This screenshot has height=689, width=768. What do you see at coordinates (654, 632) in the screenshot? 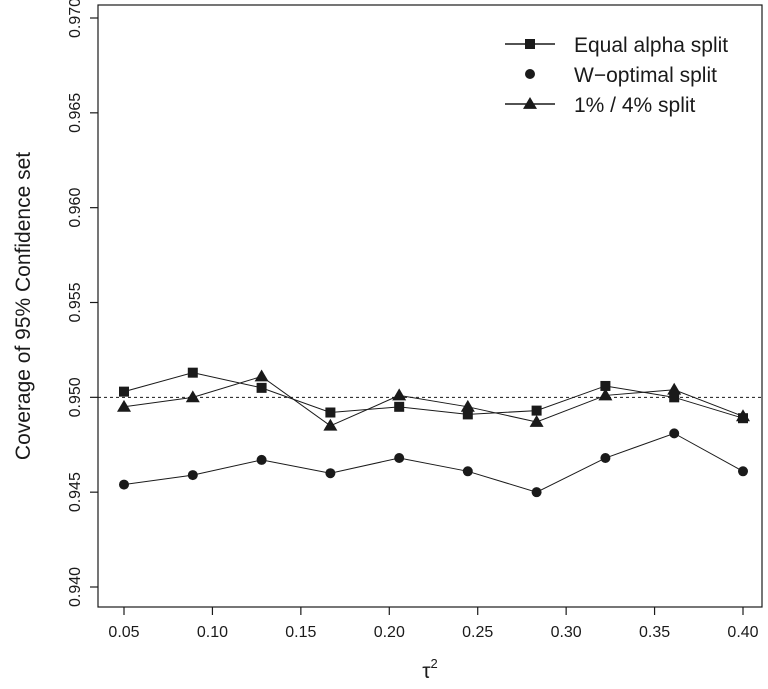
I see `x-tick-label: 0.35` at bounding box center [654, 632].